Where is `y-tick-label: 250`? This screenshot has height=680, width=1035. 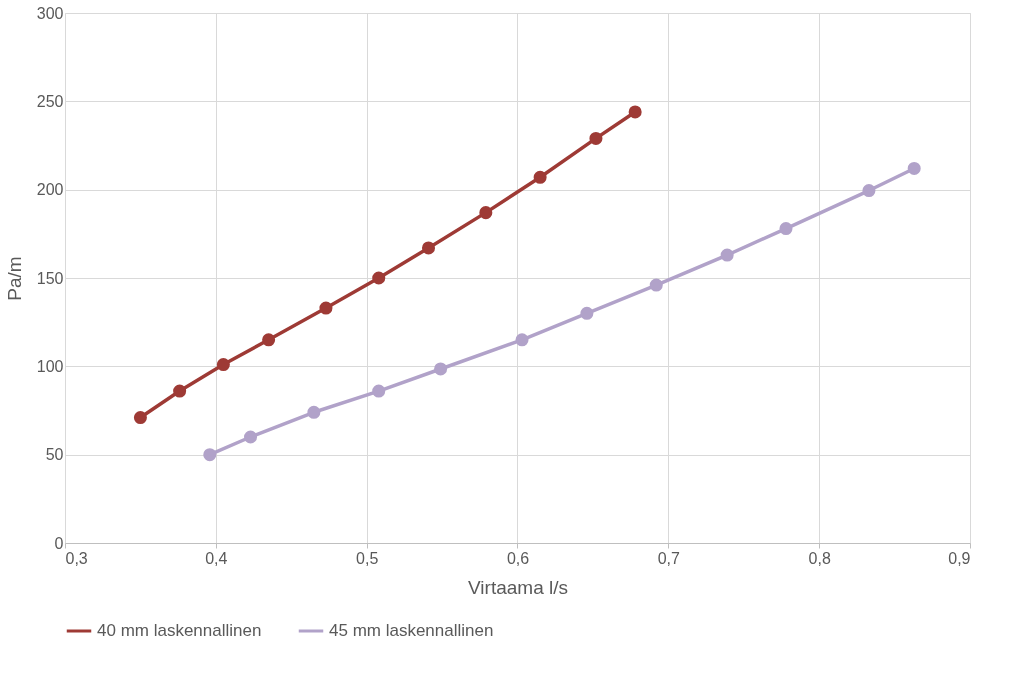
y-tick-label: 250 is located at coordinates (50, 101).